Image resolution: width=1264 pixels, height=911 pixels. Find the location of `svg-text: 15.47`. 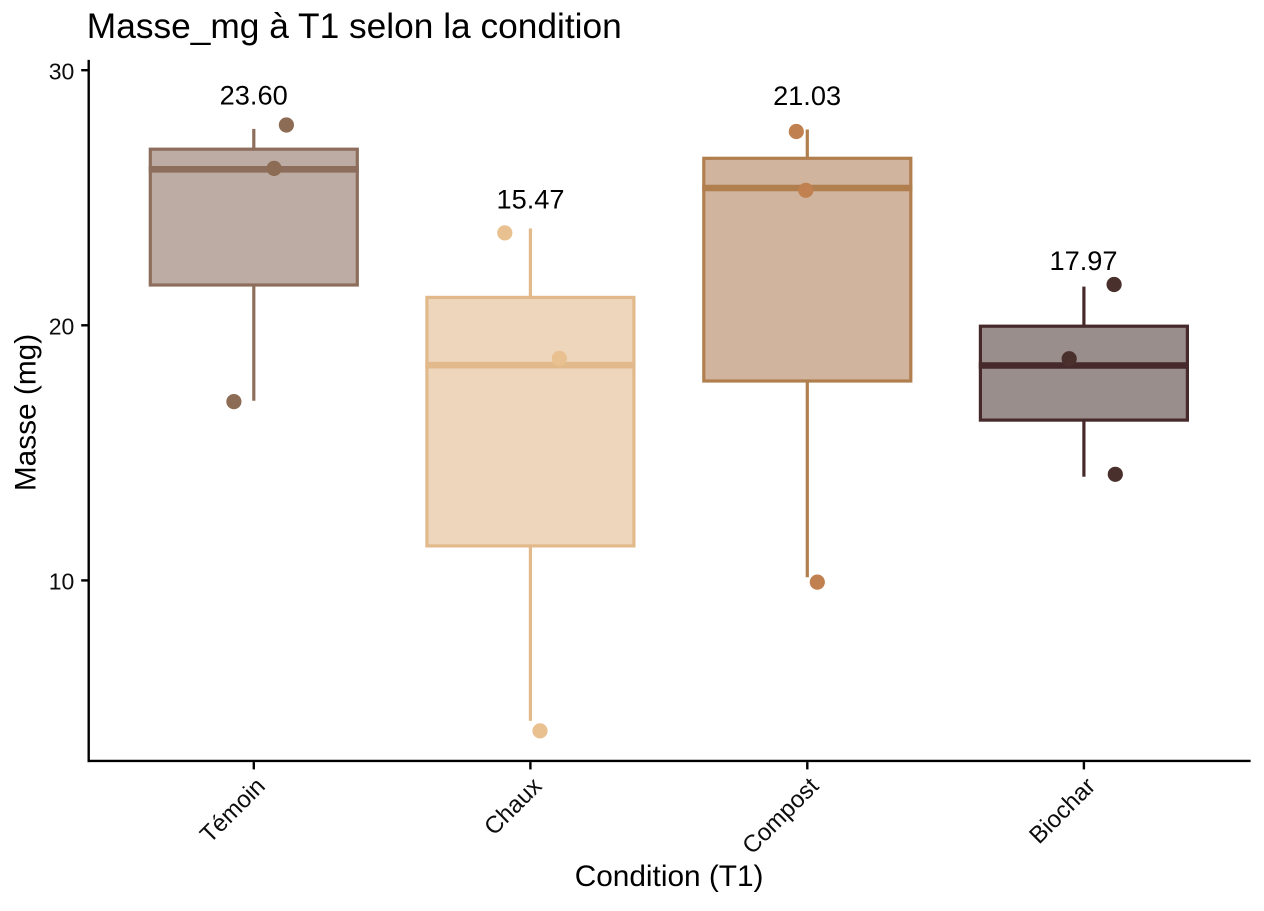

svg-text: 15.47 is located at coordinates (530, 199).